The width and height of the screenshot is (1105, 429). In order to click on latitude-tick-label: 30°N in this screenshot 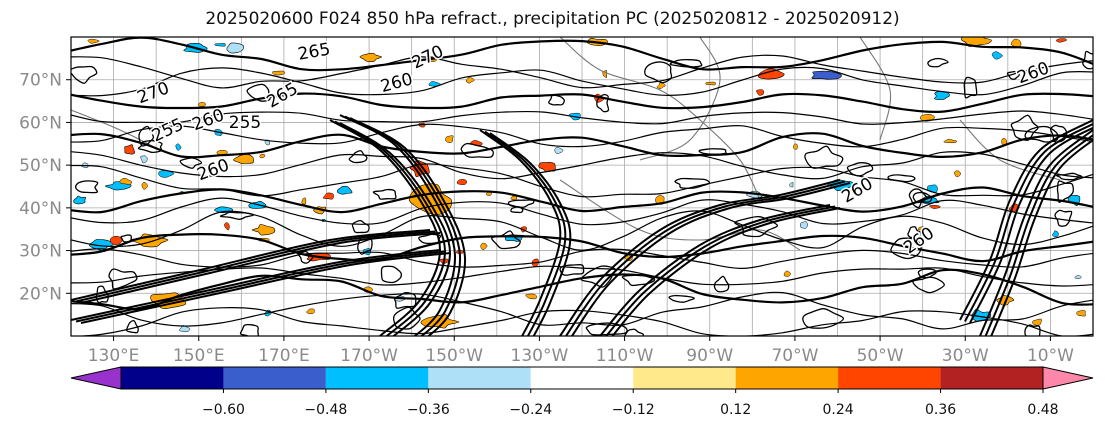, I will do `click(40, 252)`.